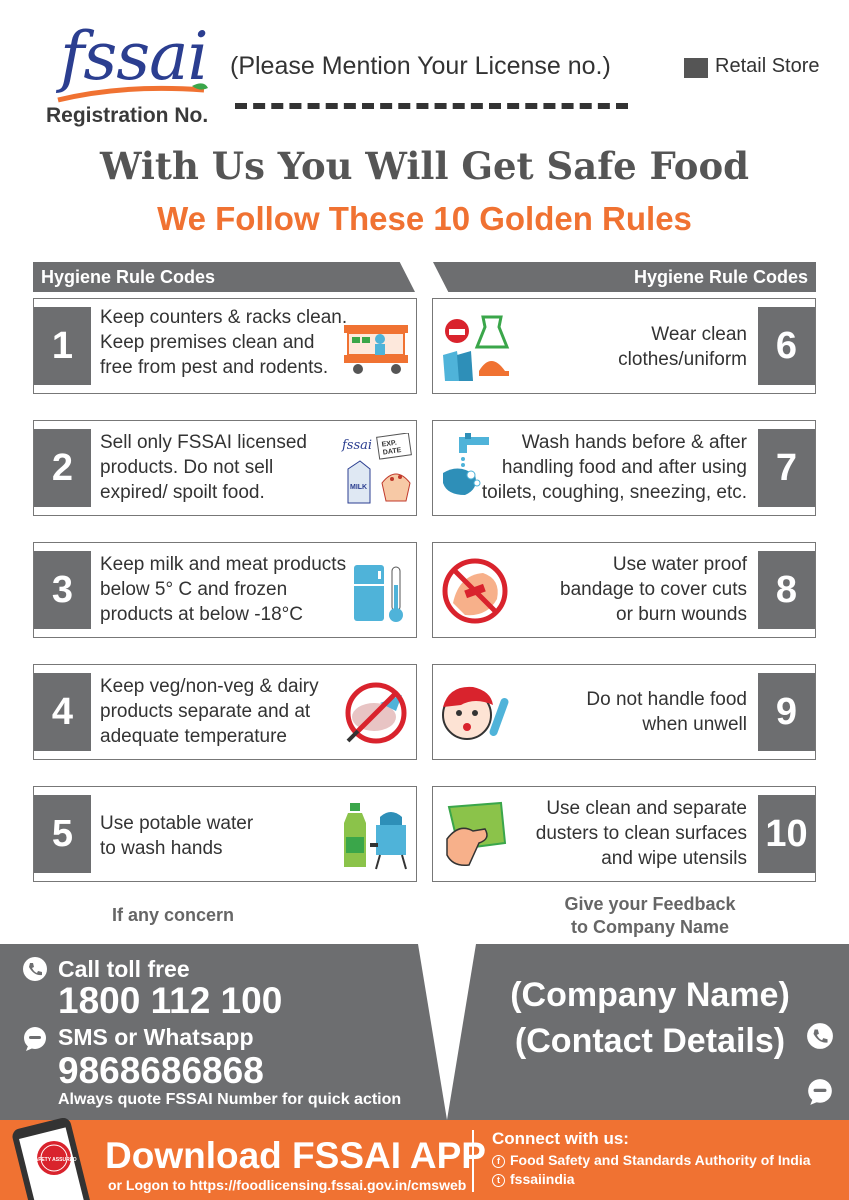 Image resolution: width=849 pixels, height=1200 pixels. I want to click on duster-icon, so click(476, 834).